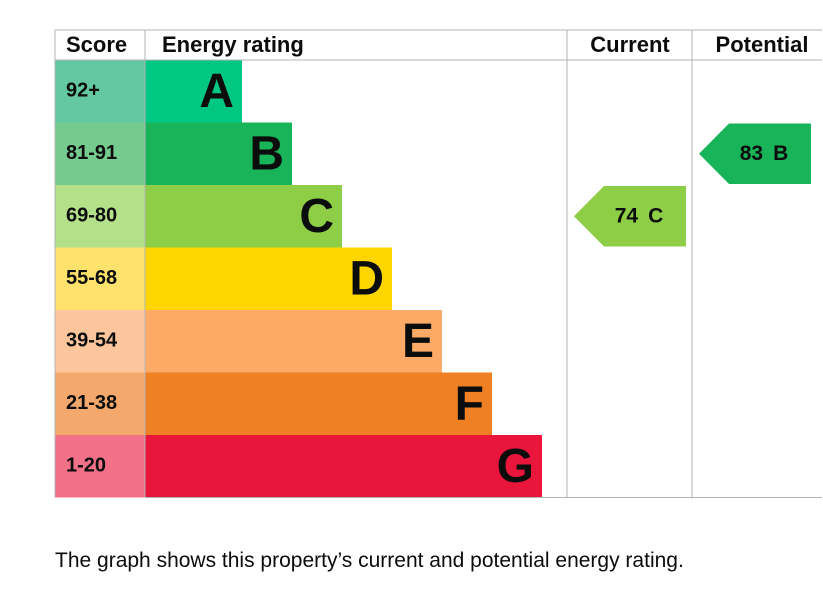 The image size is (823, 592). Describe the element at coordinates (83, 91) in the screenshot. I see `score-label: 92+` at that location.